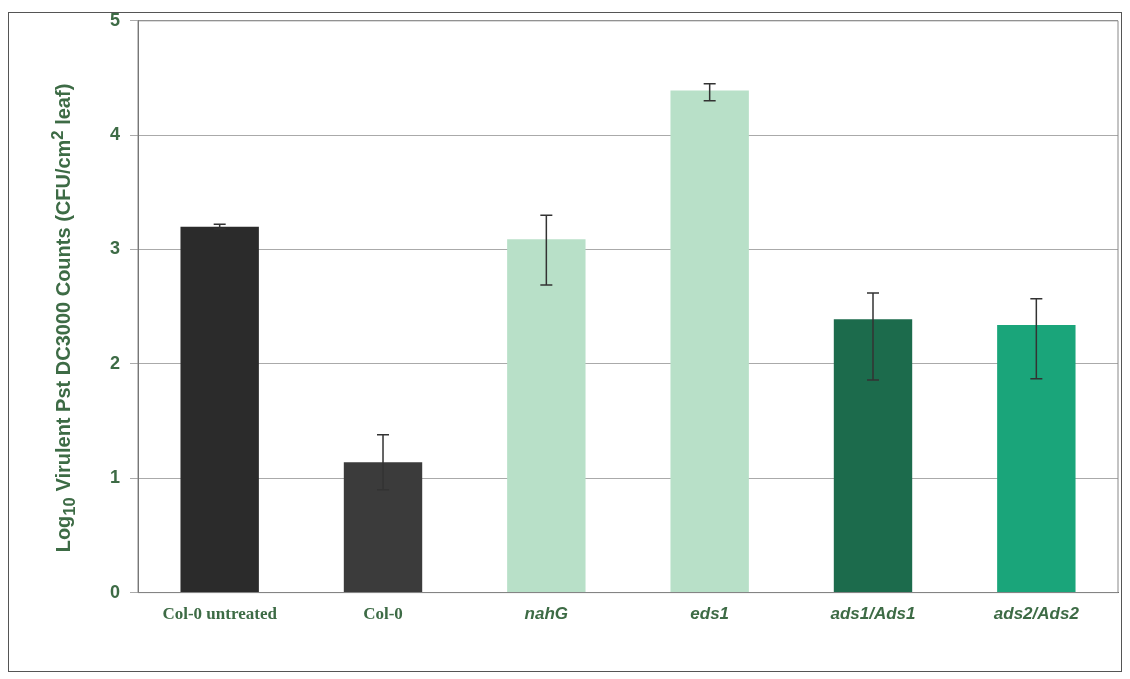  What do you see at coordinates (710, 614) in the screenshot?
I see `x-tick-label: eds1` at bounding box center [710, 614].